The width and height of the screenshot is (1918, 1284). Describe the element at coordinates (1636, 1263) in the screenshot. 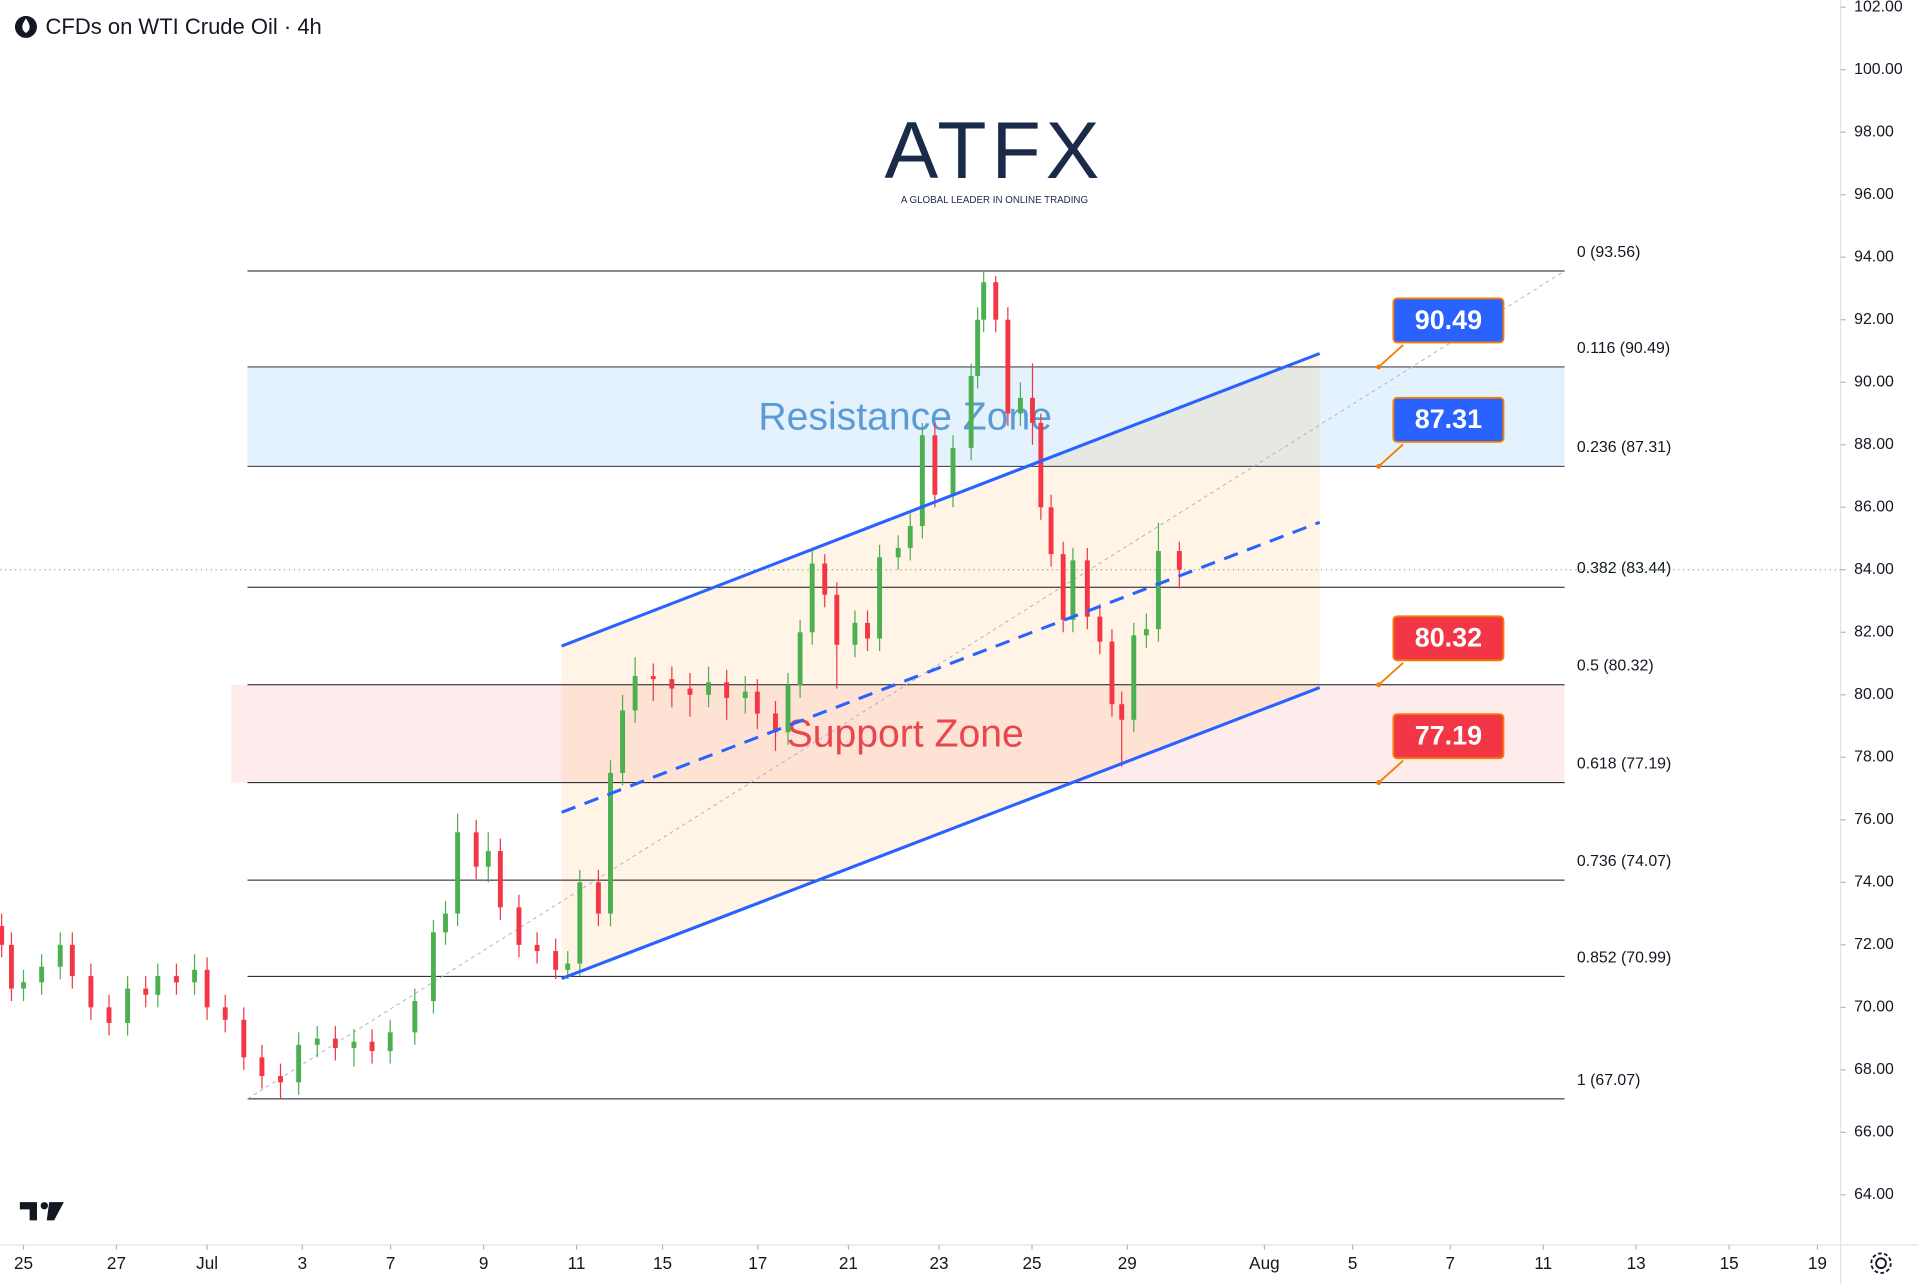

I see `x-tick-label: 13` at that location.